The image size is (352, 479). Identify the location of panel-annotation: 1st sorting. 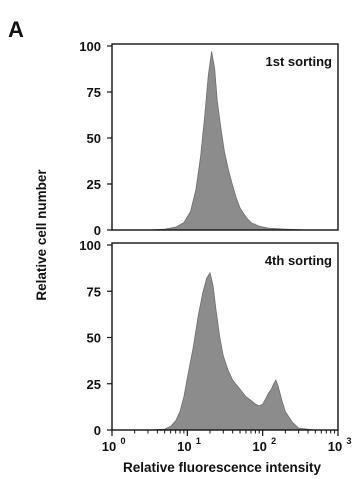
(299, 61).